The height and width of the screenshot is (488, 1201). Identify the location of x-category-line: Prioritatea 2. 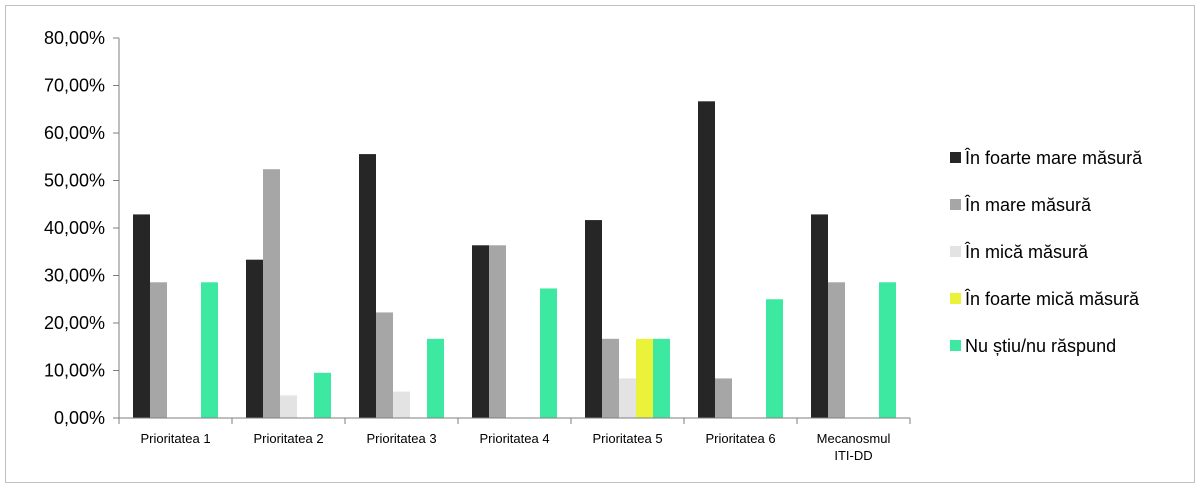
(288, 438).